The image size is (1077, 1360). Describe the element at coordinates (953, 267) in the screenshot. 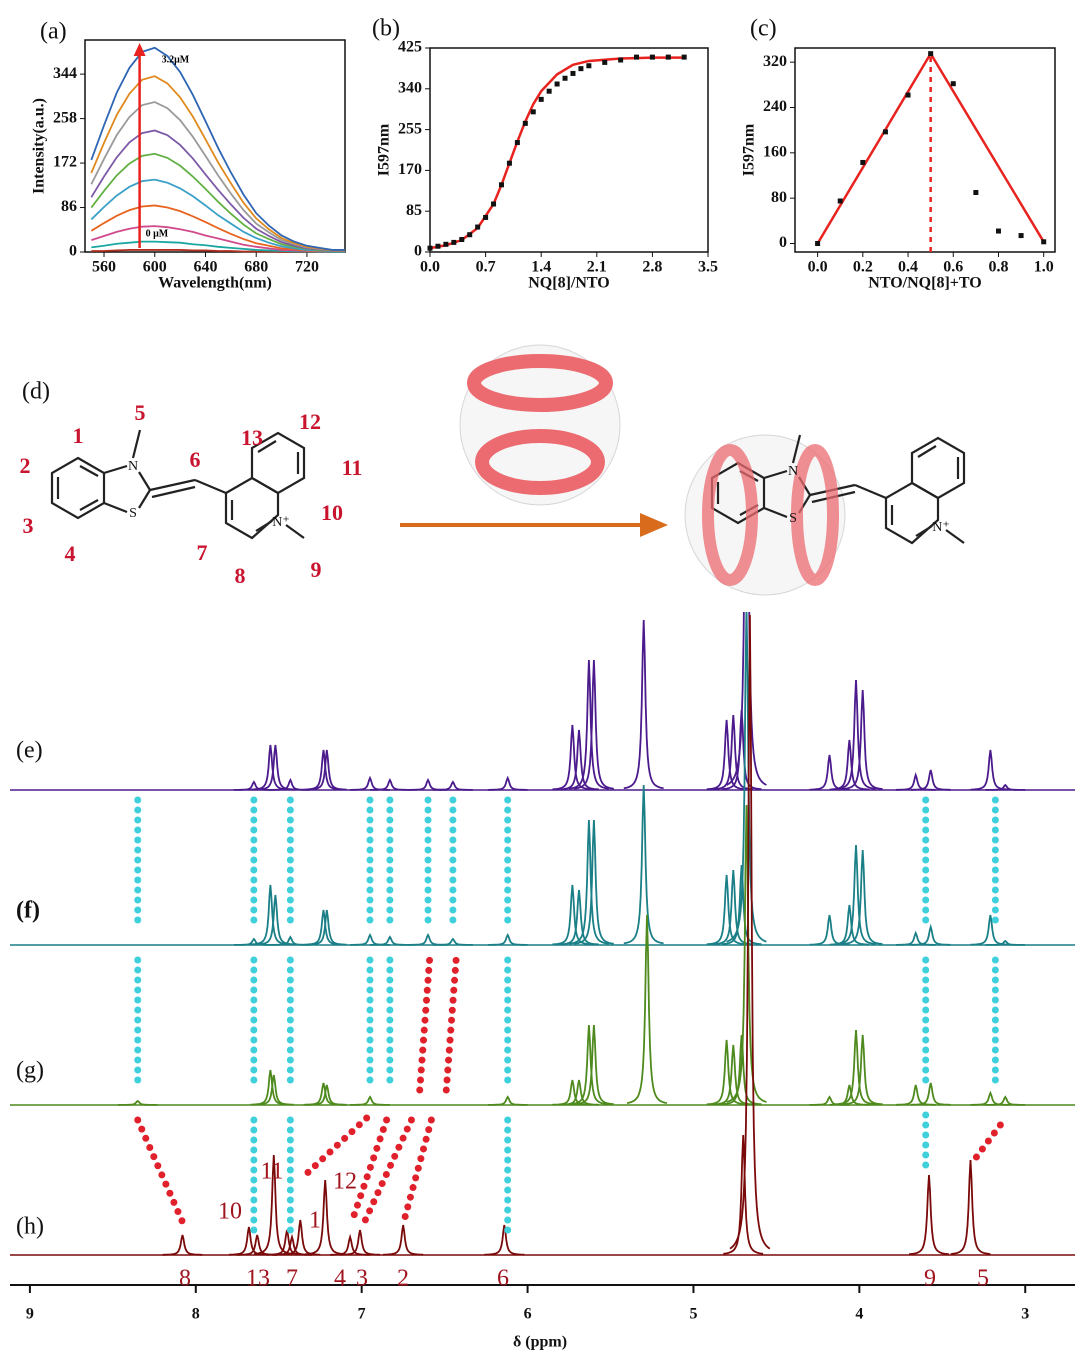

I see `x-tick-label: 0.6` at that location.